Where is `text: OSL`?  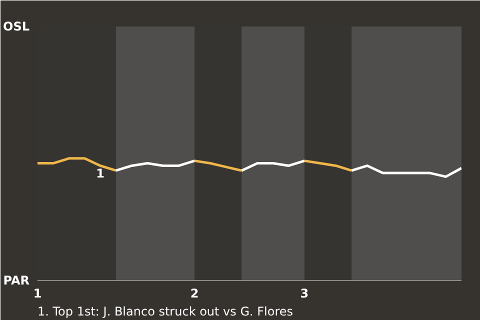 text: OSL is located at coordinates (16, 27).